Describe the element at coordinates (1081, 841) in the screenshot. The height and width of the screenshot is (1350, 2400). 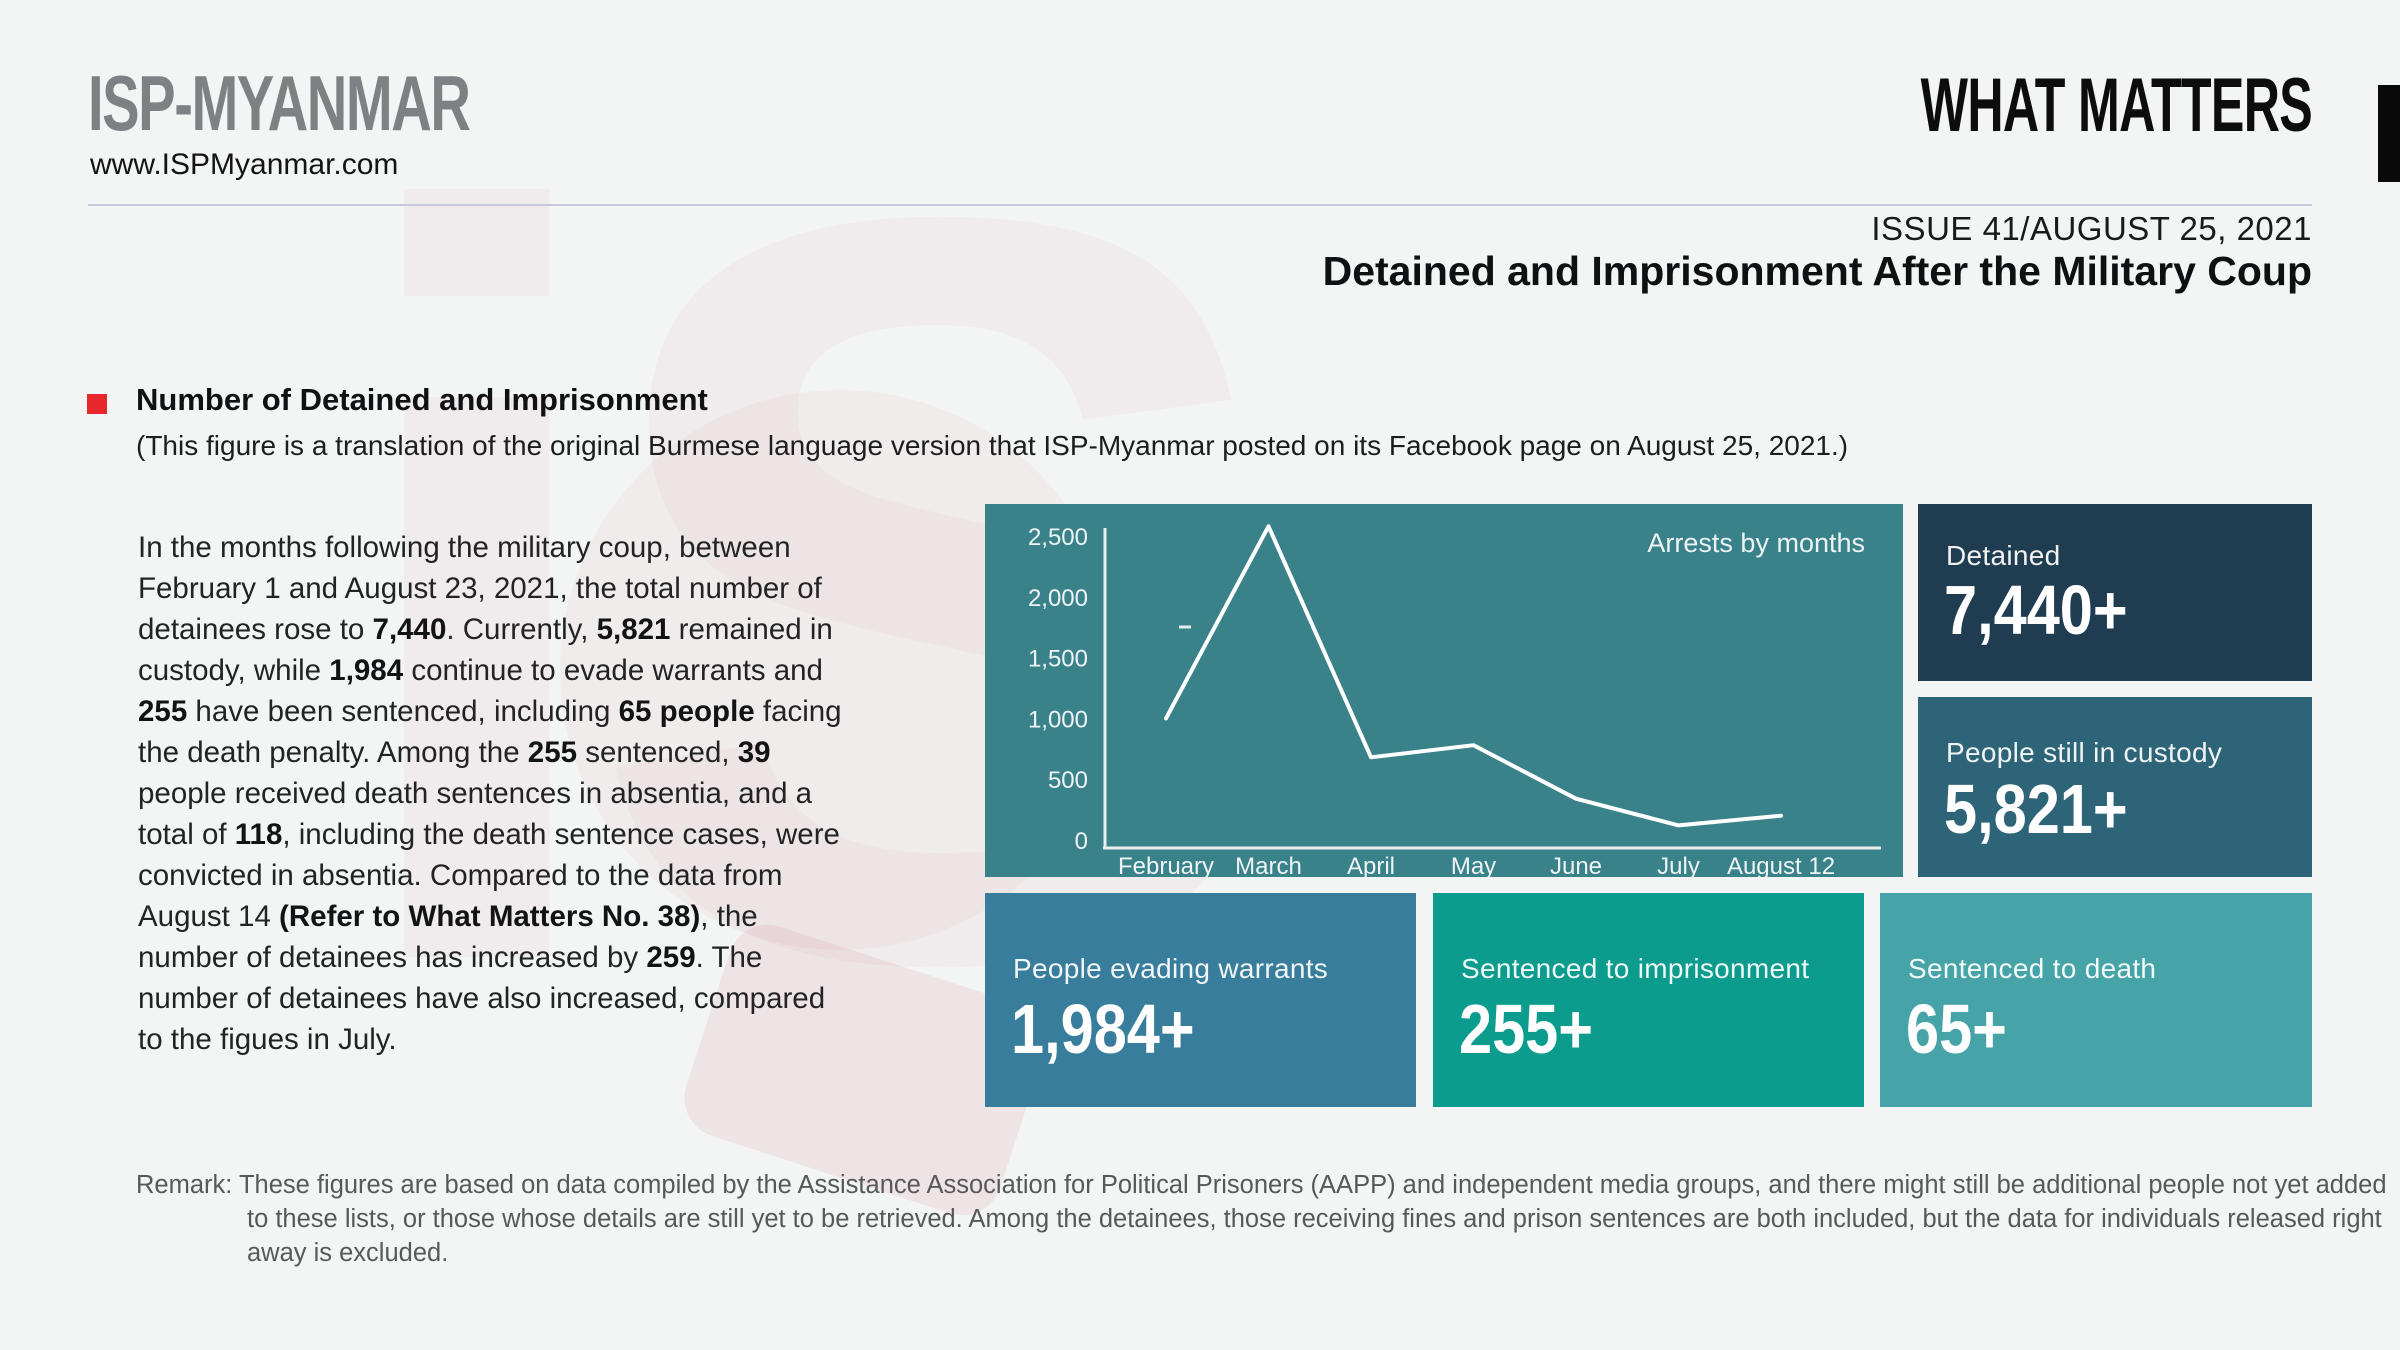
I see `y-tick-label: 0` at that location.